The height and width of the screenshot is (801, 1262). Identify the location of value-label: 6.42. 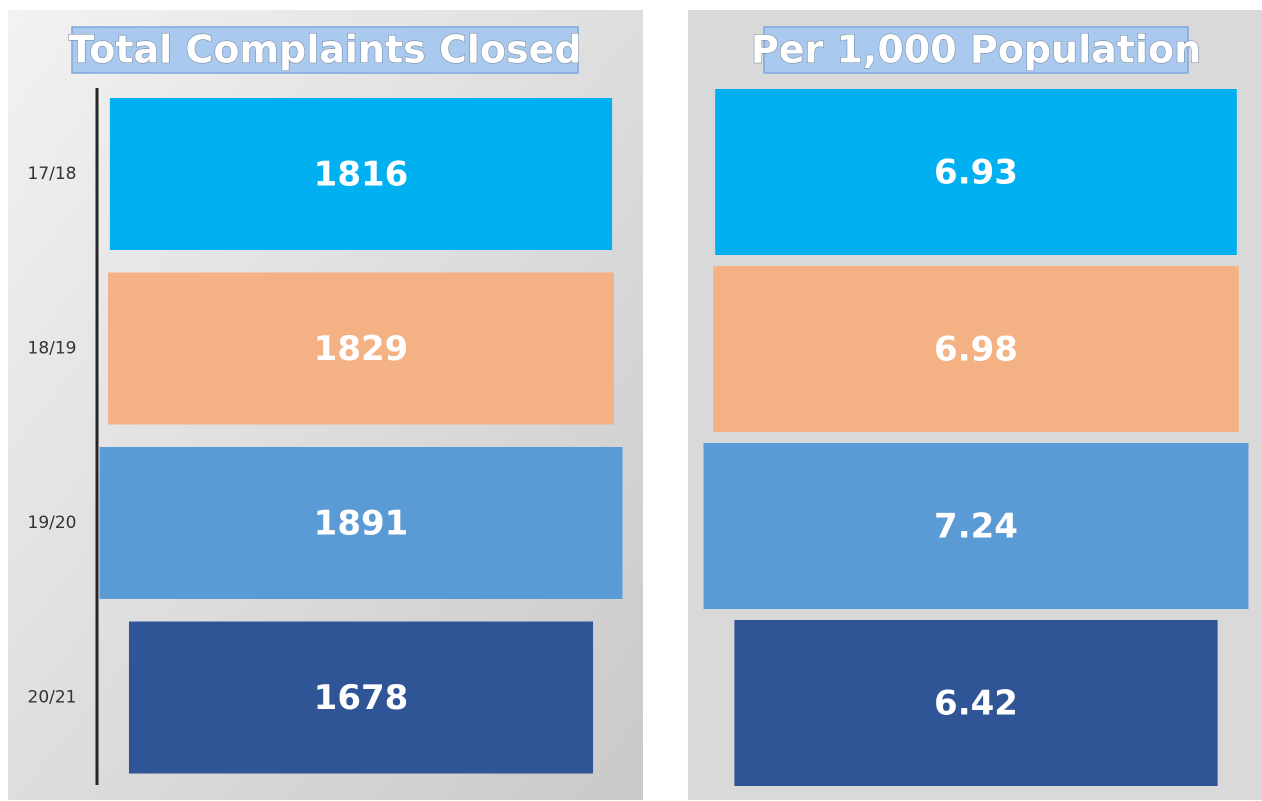
(976, 704).